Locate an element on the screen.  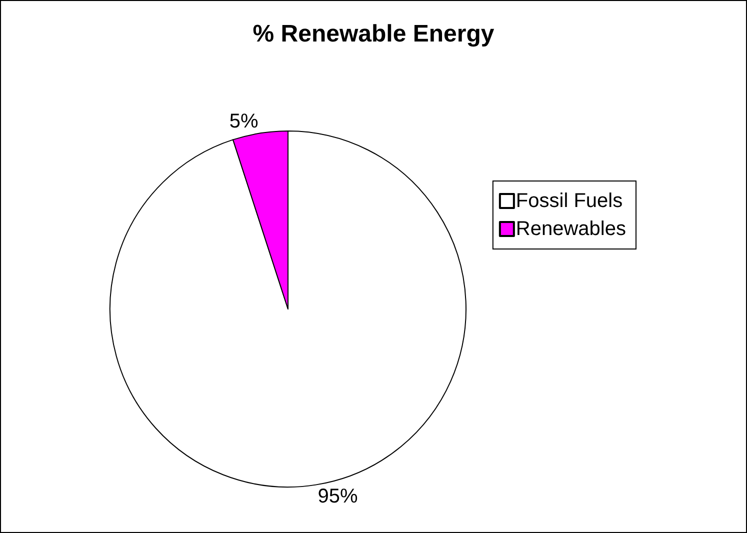
data-label: 95% is located at coordinates (338, 497).